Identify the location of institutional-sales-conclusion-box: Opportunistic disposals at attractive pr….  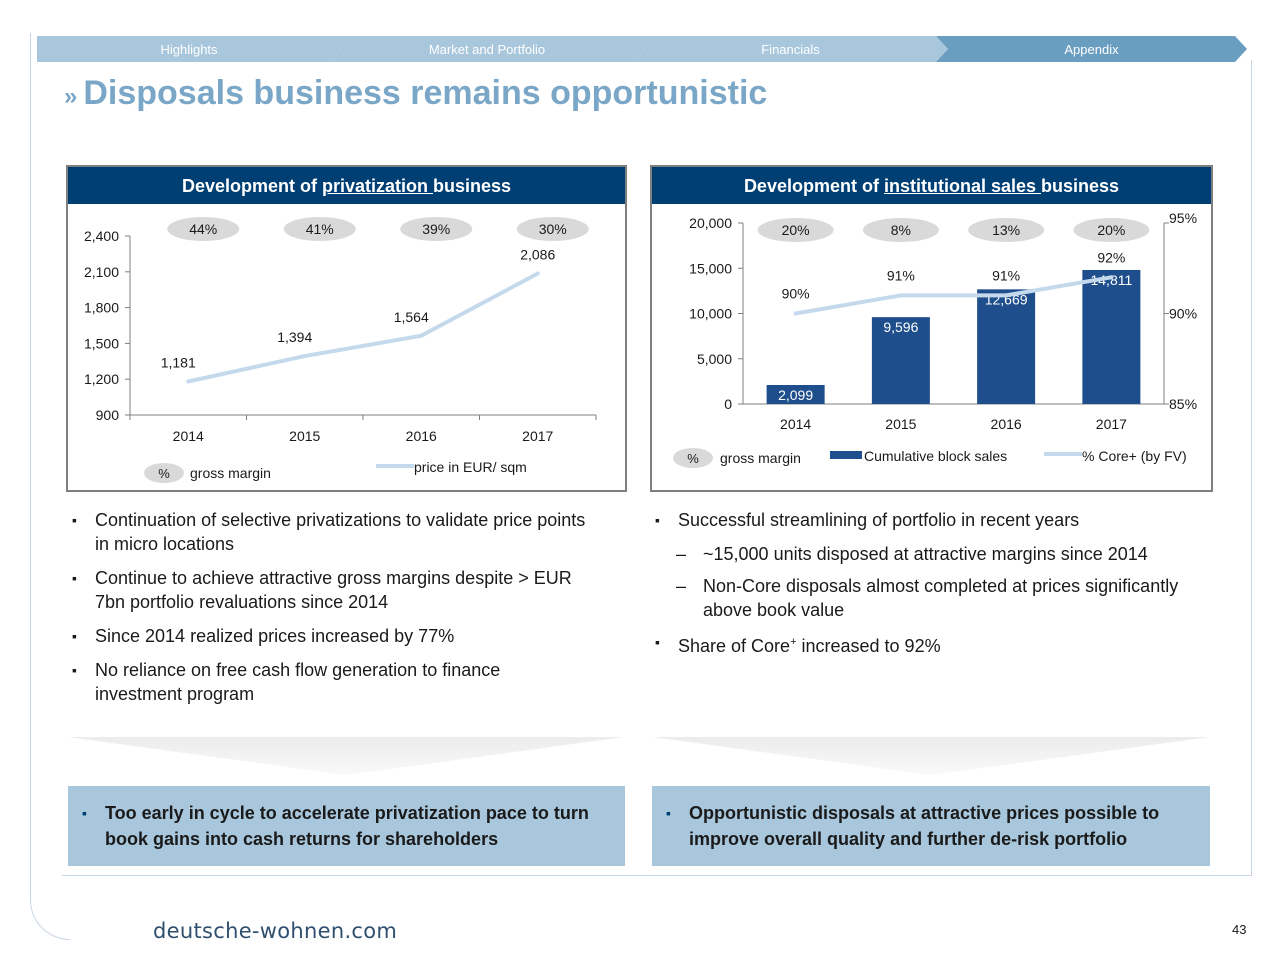
(931, 826).